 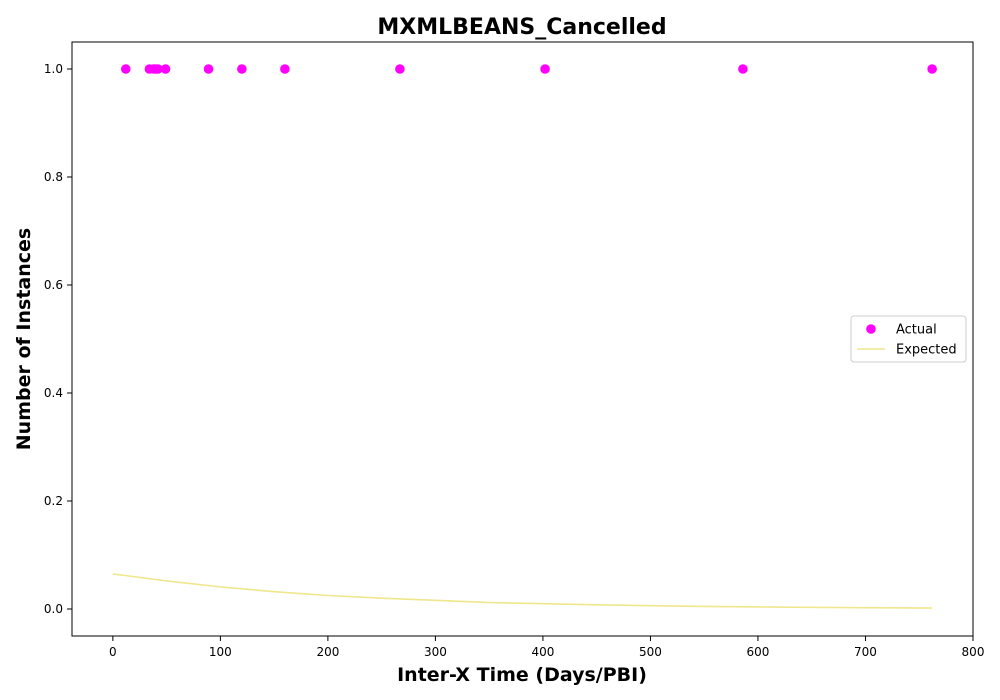 I want to click on x-tick-label: 500, so click(x=650, y=652).